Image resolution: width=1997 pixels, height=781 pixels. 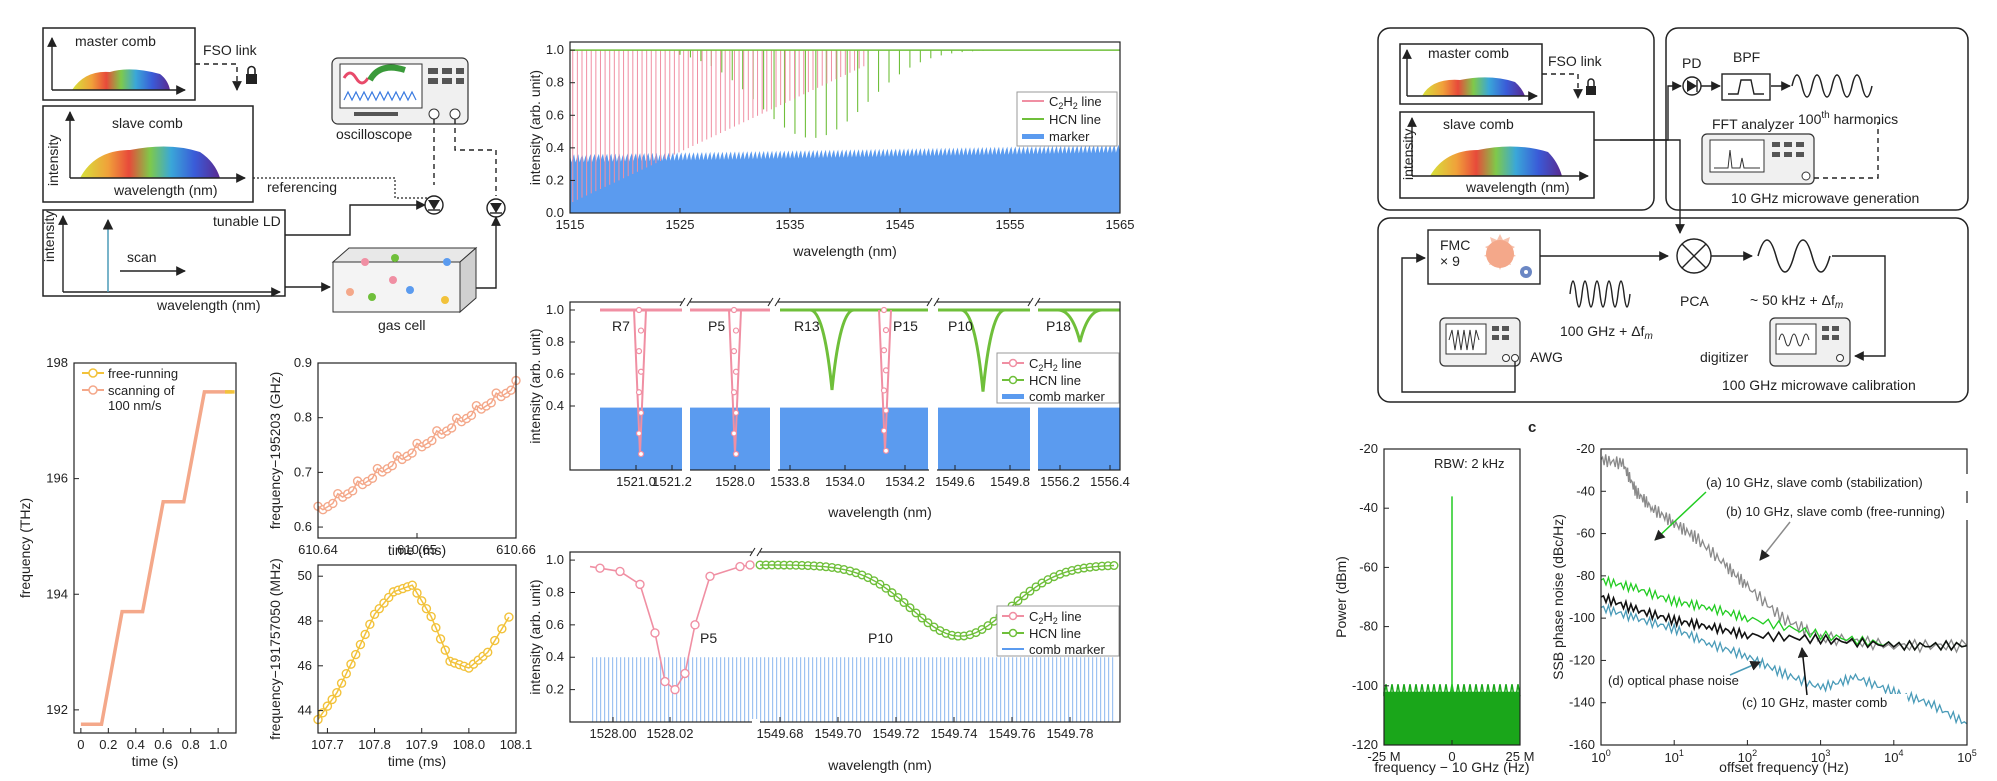 I want to click on y-tick-label: 0.4, so click(x=555, y=147).